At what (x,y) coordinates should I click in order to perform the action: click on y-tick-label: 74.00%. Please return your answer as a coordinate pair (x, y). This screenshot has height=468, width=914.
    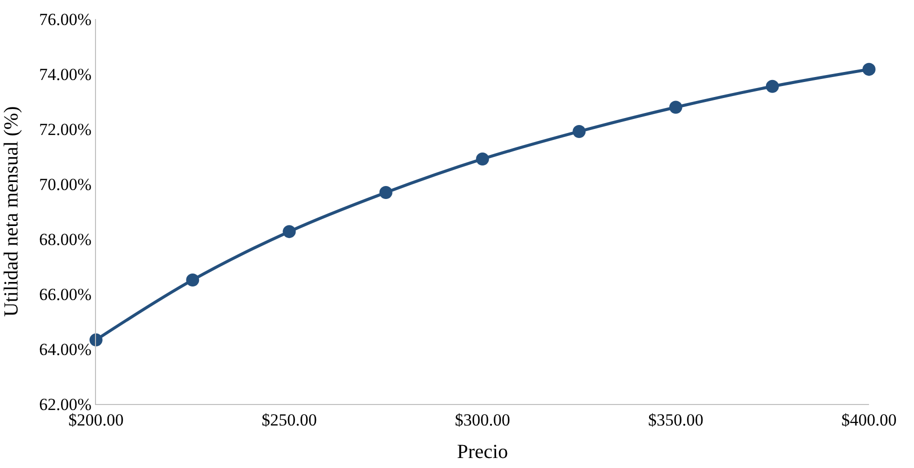
    Looking at the image, I should click on (65, 74).